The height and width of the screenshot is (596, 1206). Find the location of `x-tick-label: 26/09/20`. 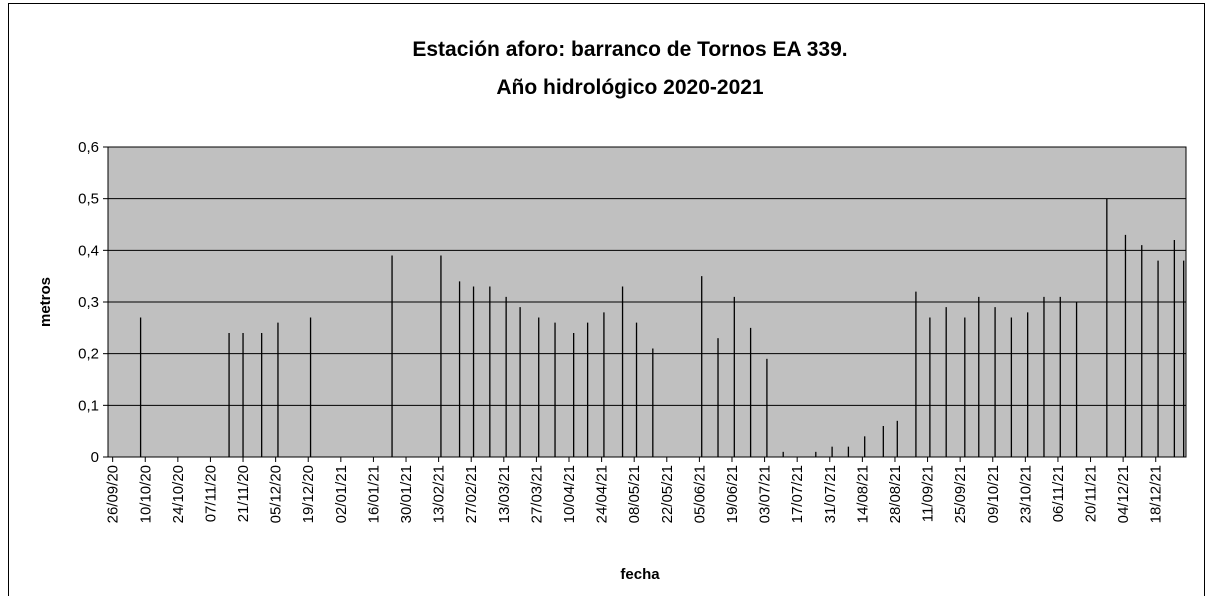

x-tick-label: 26/09/20 is located at coordinates (113, 494).